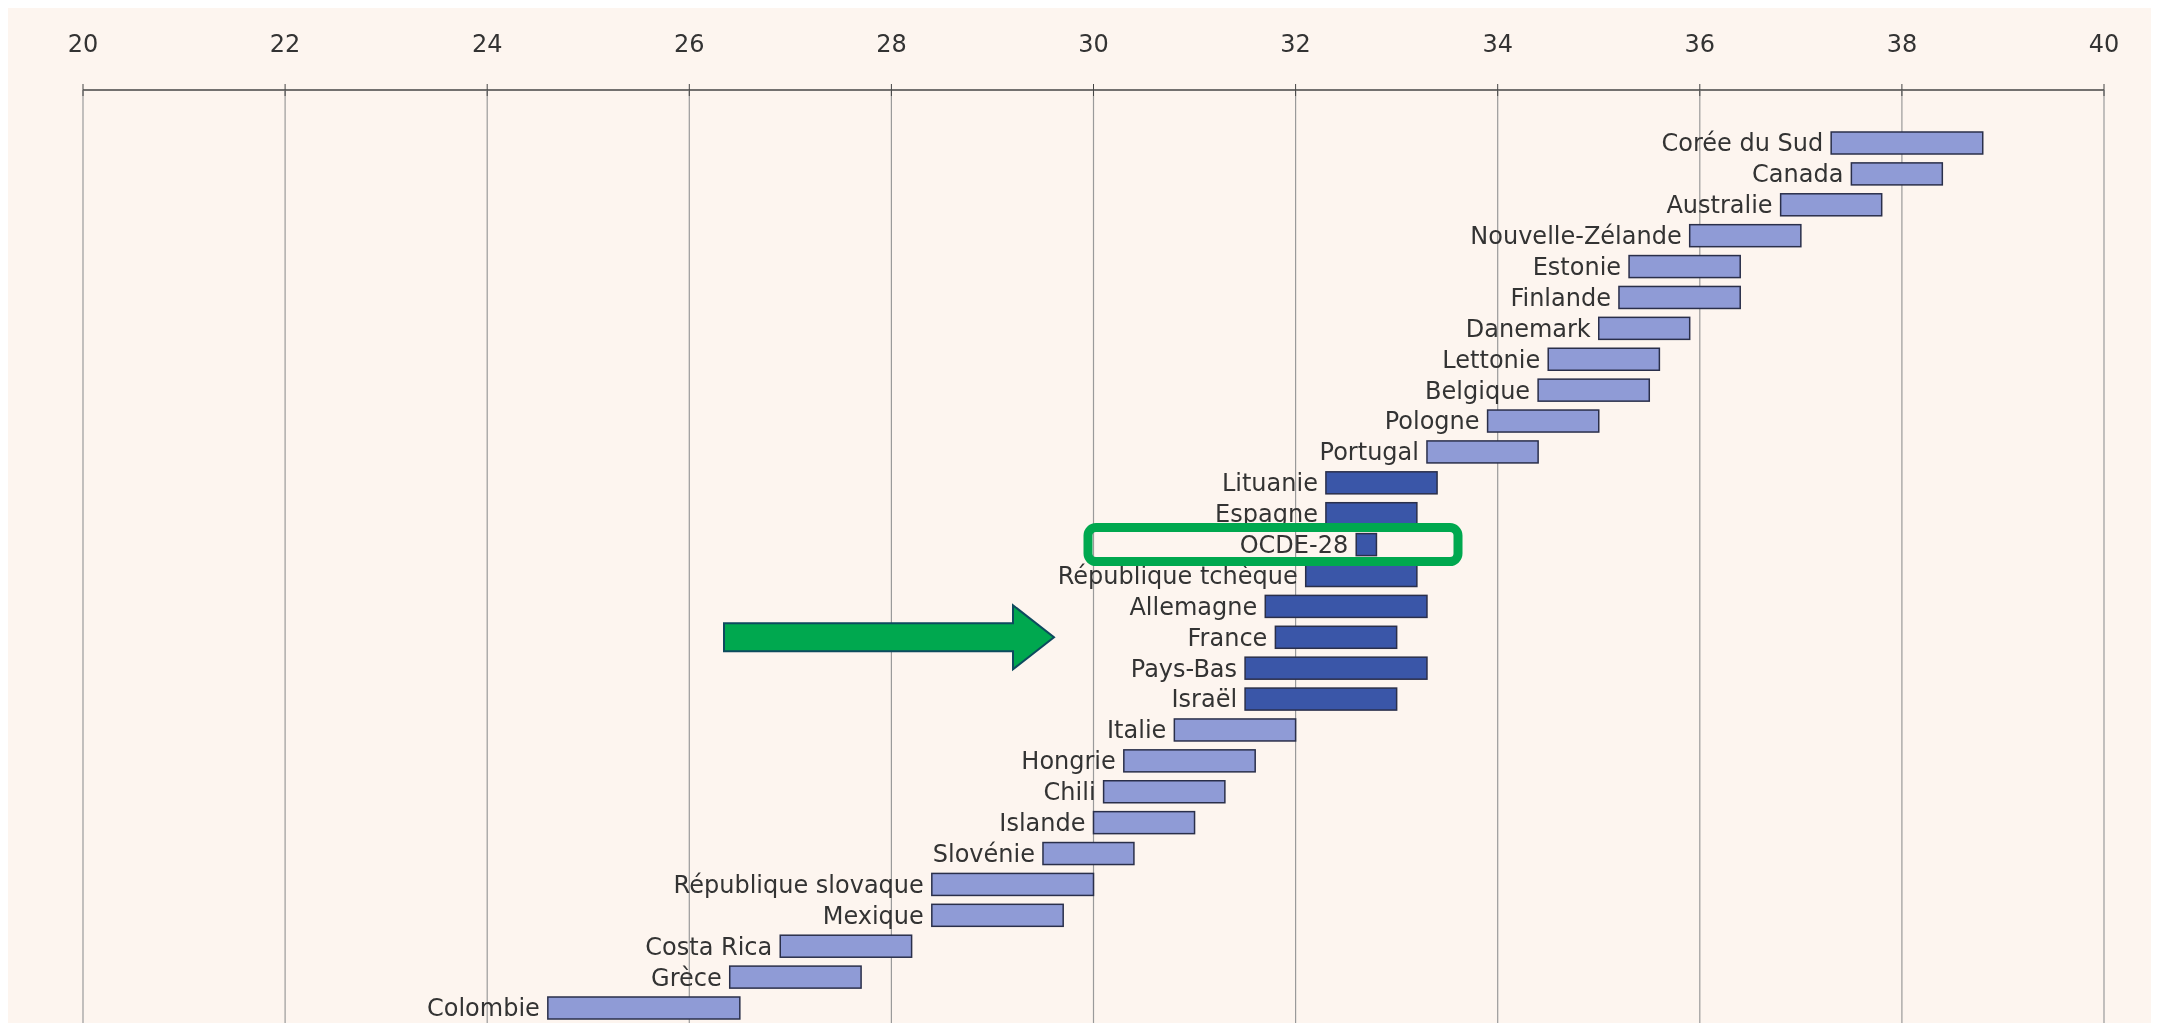 The height and width of the screenshot is (1023, 2159). Describe the element at coordinates (1742, 143) in the screenshot. I see `y-tick-label: Corée du Sud` at that location.